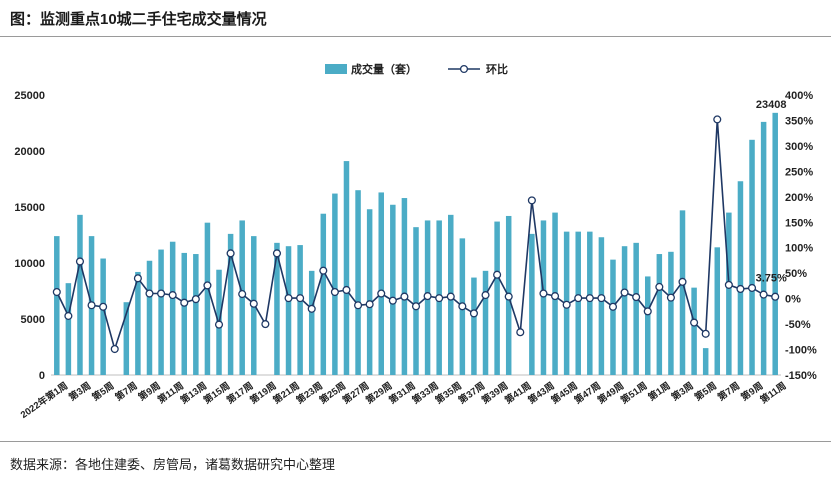 This screenshot has height=481, width=831. I want to click on left-axis-tick: 25000, so click(29, 96).